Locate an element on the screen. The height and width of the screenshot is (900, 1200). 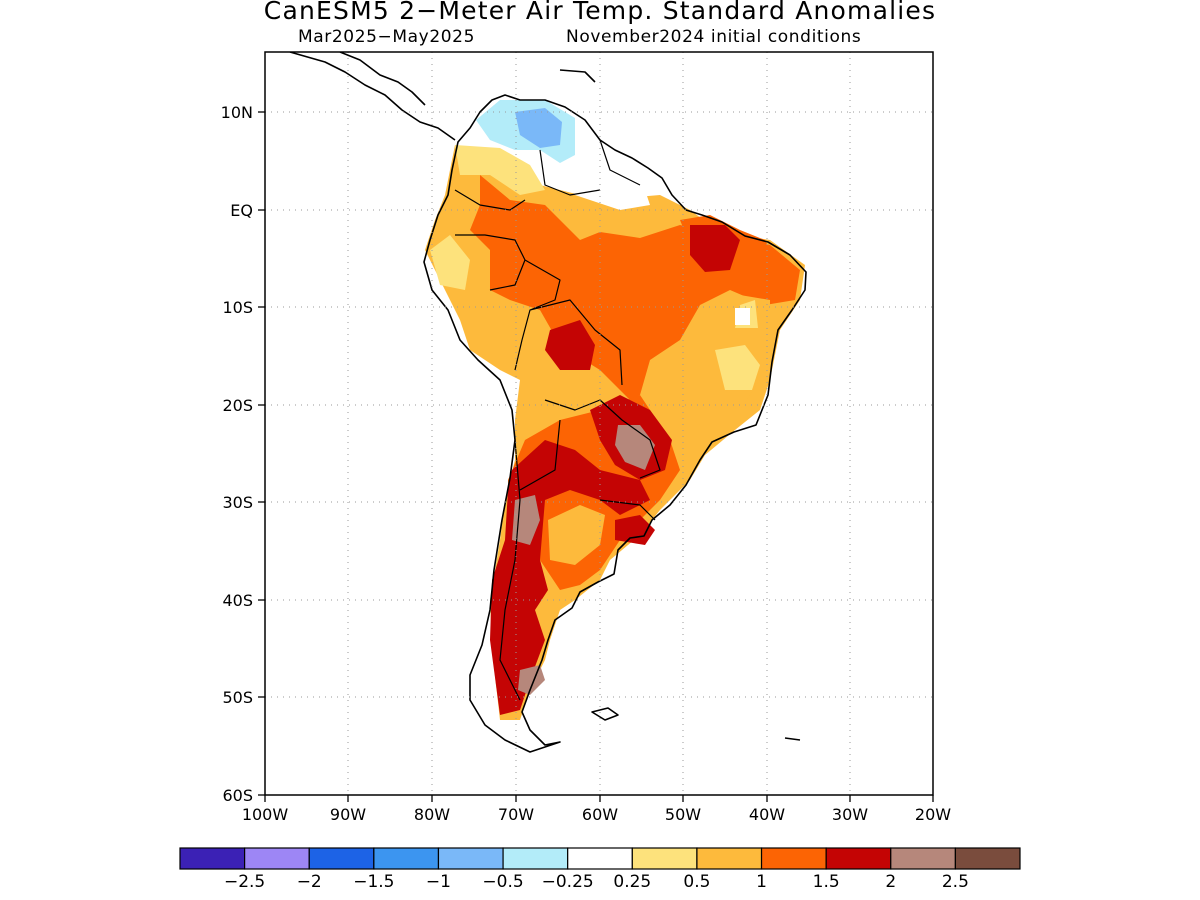
lon-label: 100W is located at coordinates (265, 814).